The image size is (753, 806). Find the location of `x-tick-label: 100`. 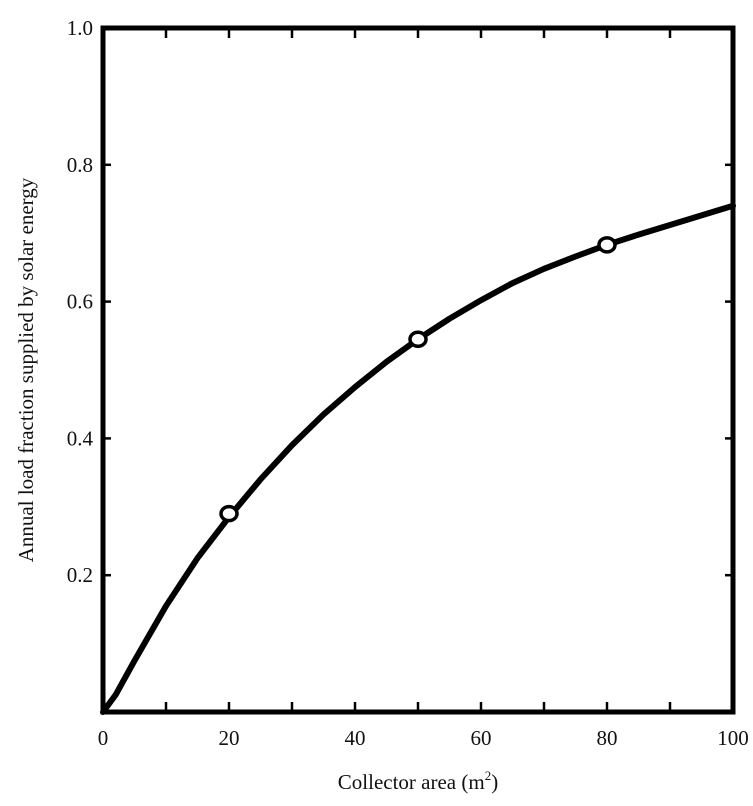

x-tick-label: 100 is located at coordinates (733, 738).